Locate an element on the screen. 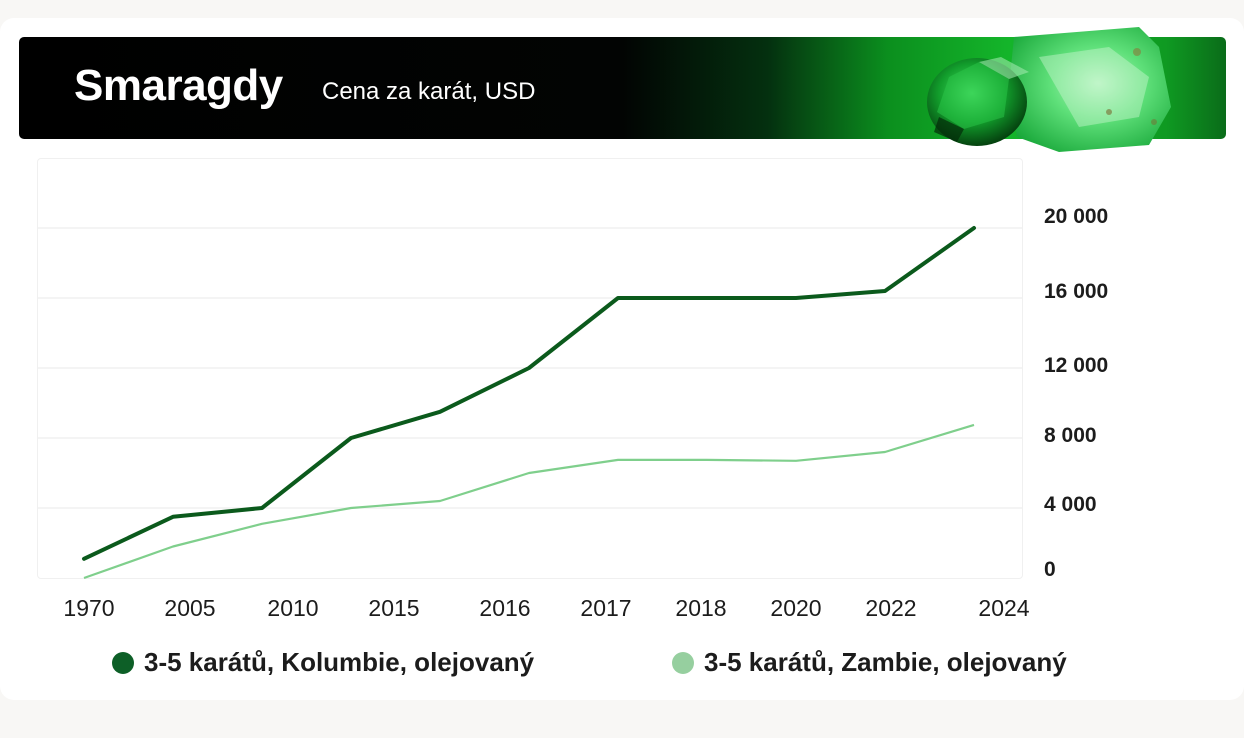 Image resolution: width=1244 pixels, height=738 pixels. x-tick-label: 1970 is located at coordinates (89, 608).